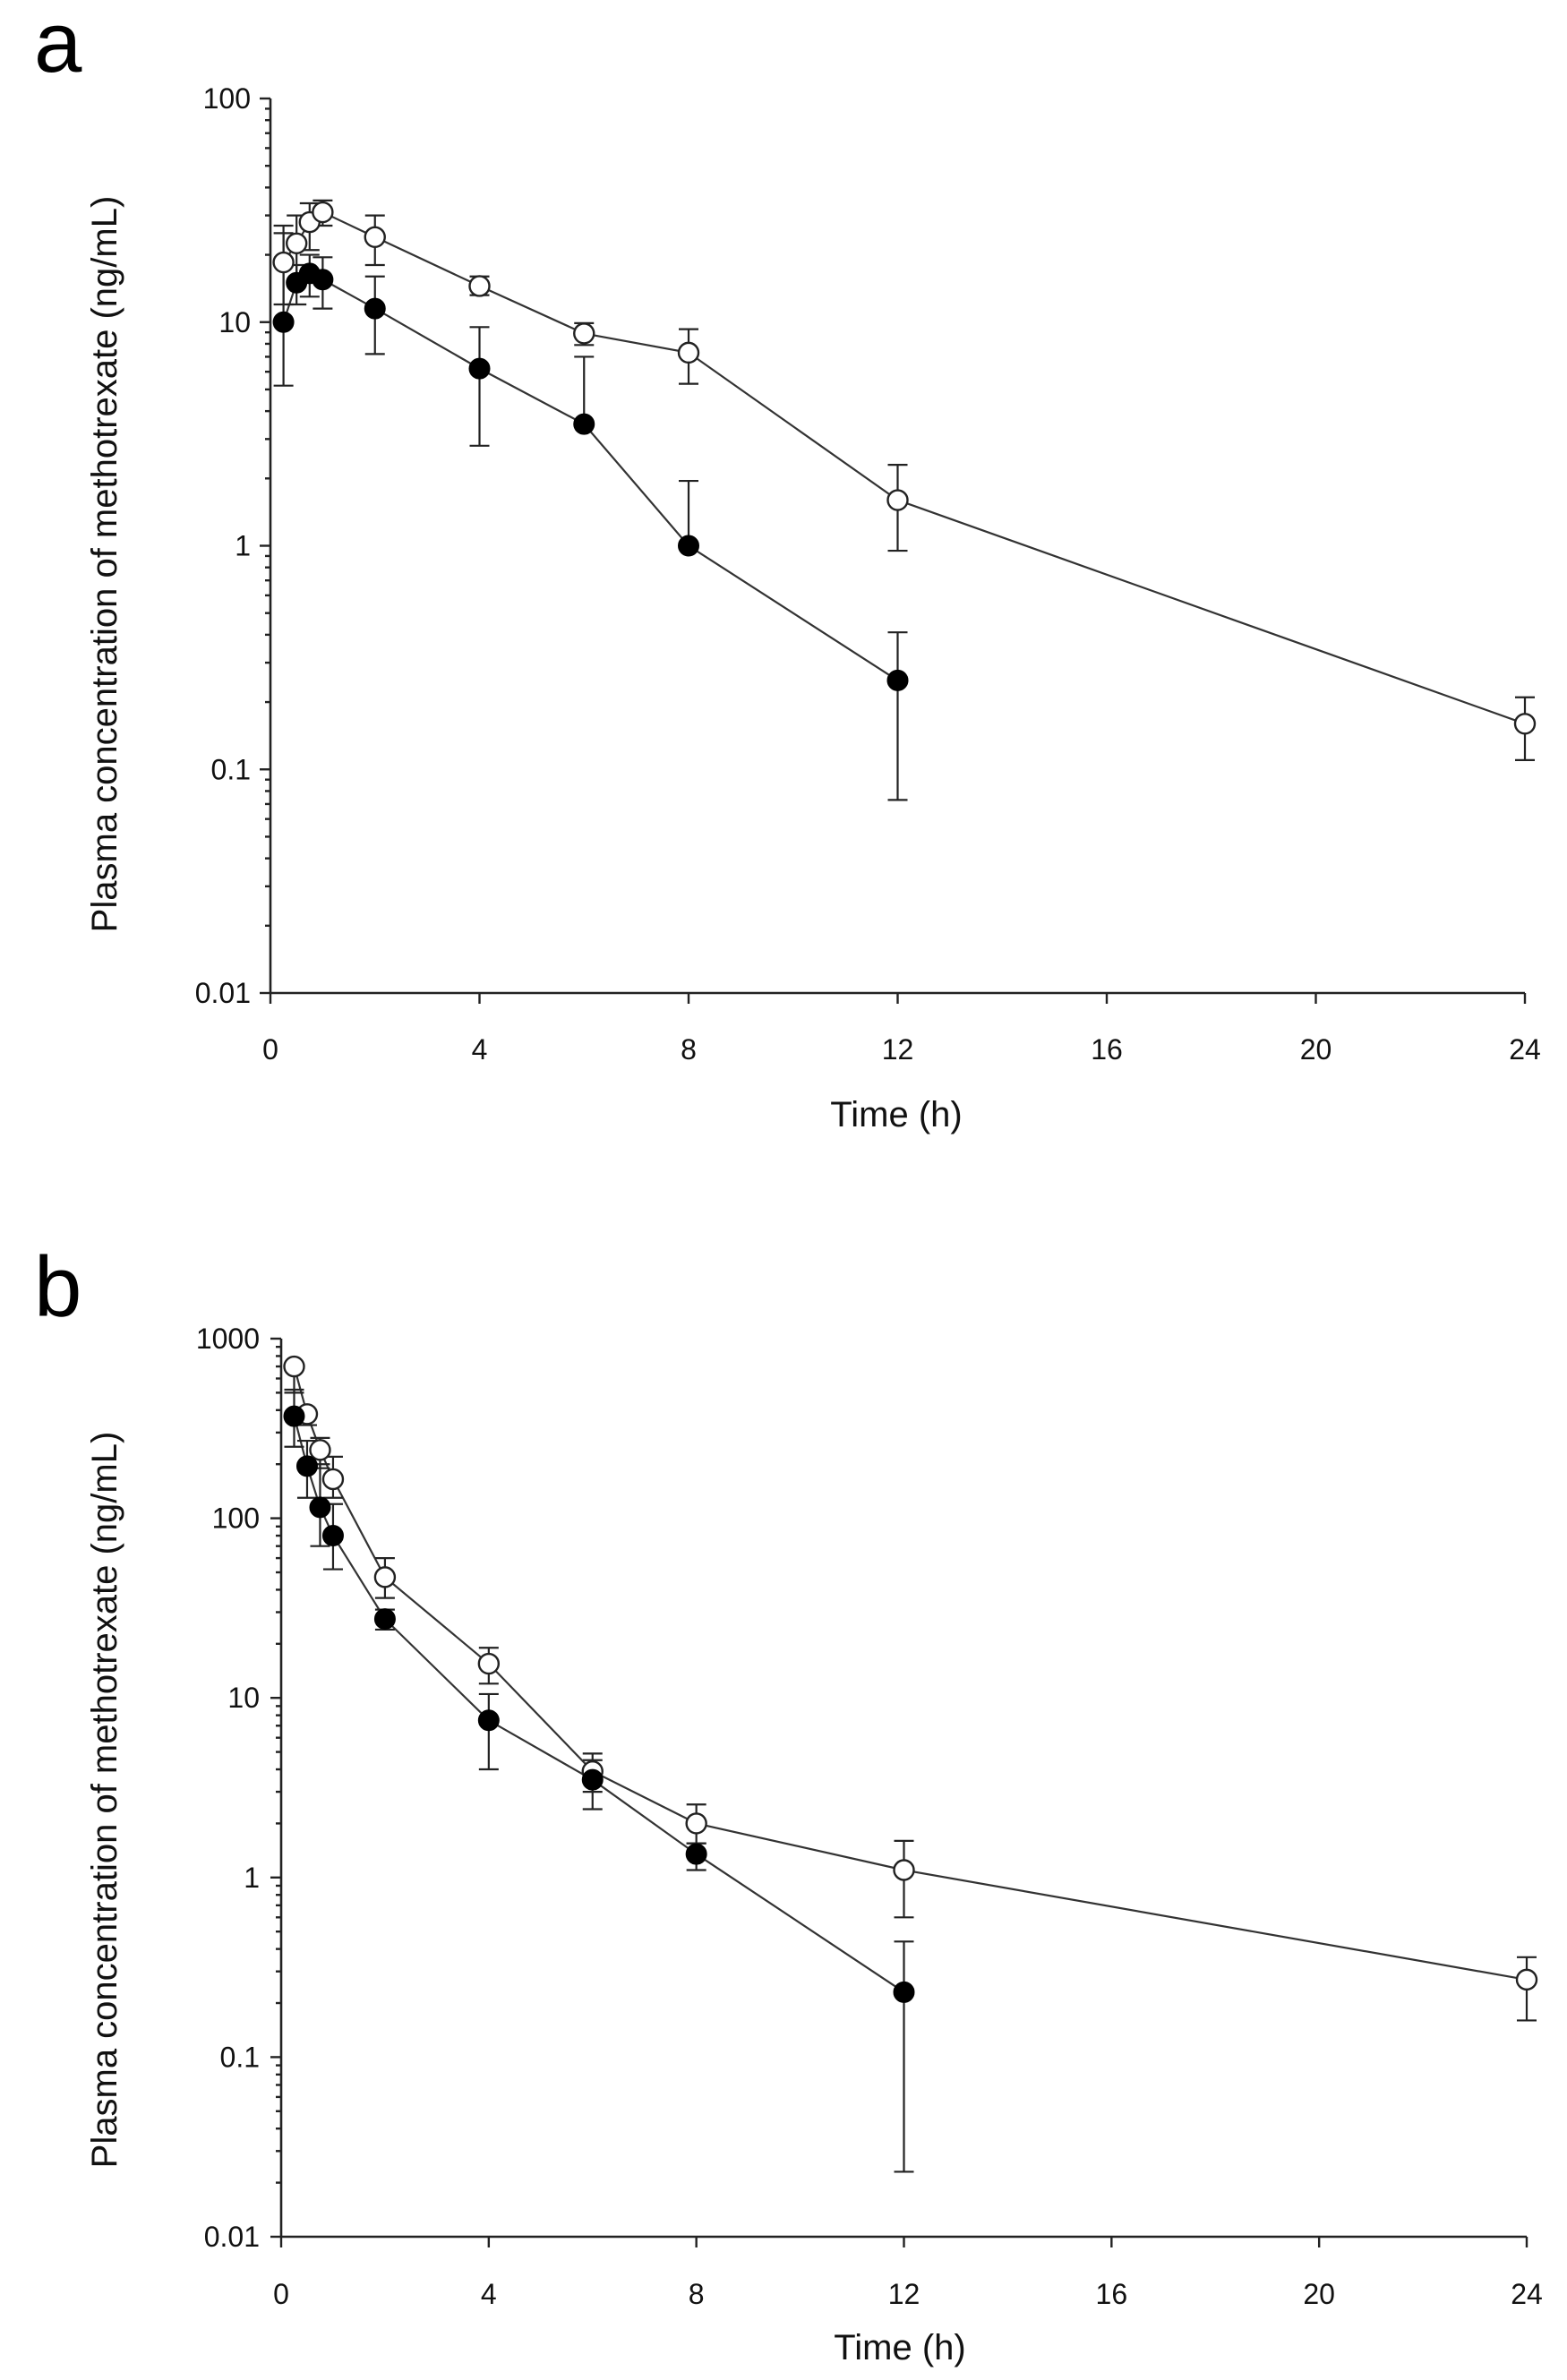  I want to click on panel-a-label: a, so click(58, 45).